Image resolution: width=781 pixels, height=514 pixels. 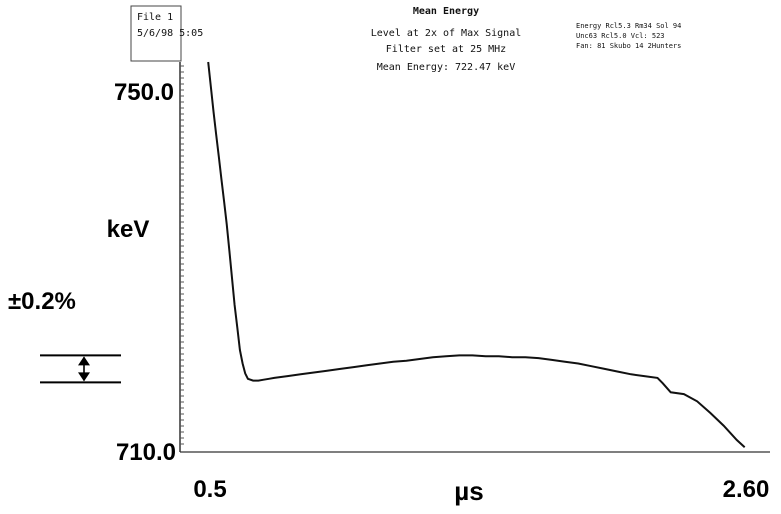 I want to click on header-right-line-3: Fan: 81 Skubo 14 2Hunters, so click(x=628, y=46).